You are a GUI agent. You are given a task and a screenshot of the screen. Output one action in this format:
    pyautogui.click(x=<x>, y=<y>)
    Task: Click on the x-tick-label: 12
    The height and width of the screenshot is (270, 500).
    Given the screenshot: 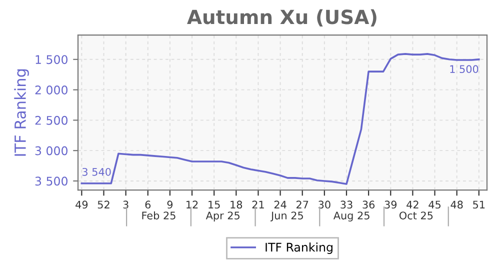 What is the action you would take?
    pyautogui.click(x=192, y=204)
    